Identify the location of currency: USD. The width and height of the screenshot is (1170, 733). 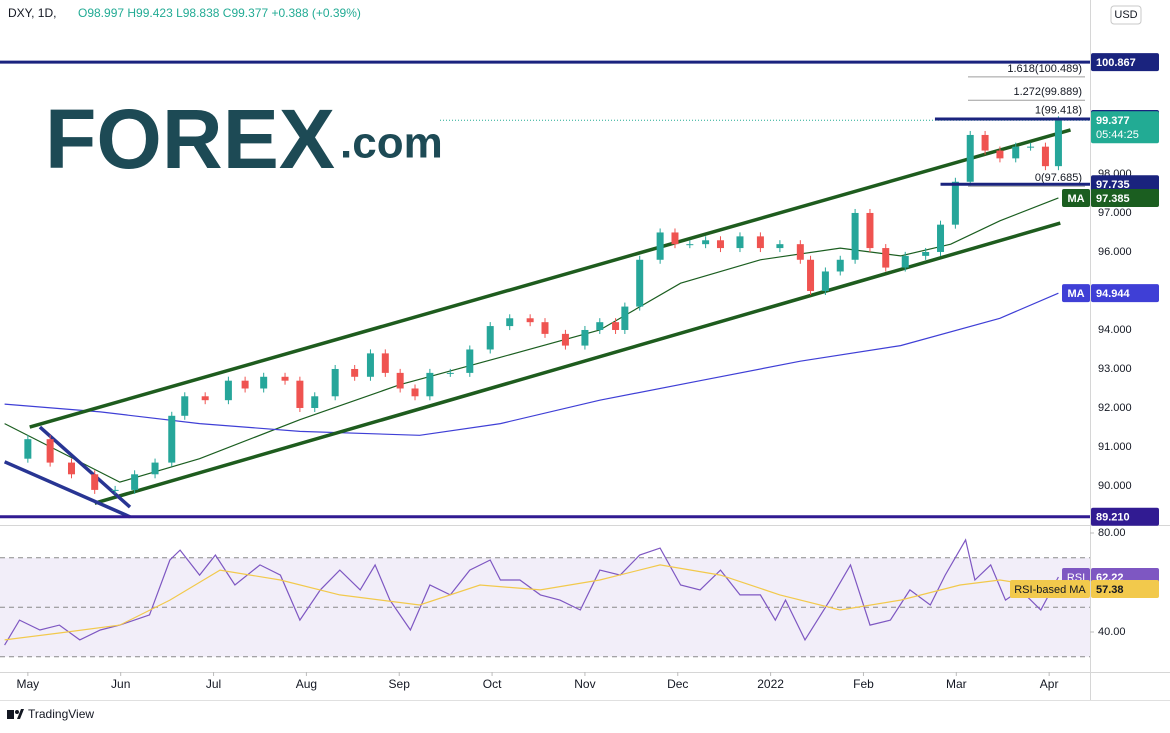
(1125, 15).